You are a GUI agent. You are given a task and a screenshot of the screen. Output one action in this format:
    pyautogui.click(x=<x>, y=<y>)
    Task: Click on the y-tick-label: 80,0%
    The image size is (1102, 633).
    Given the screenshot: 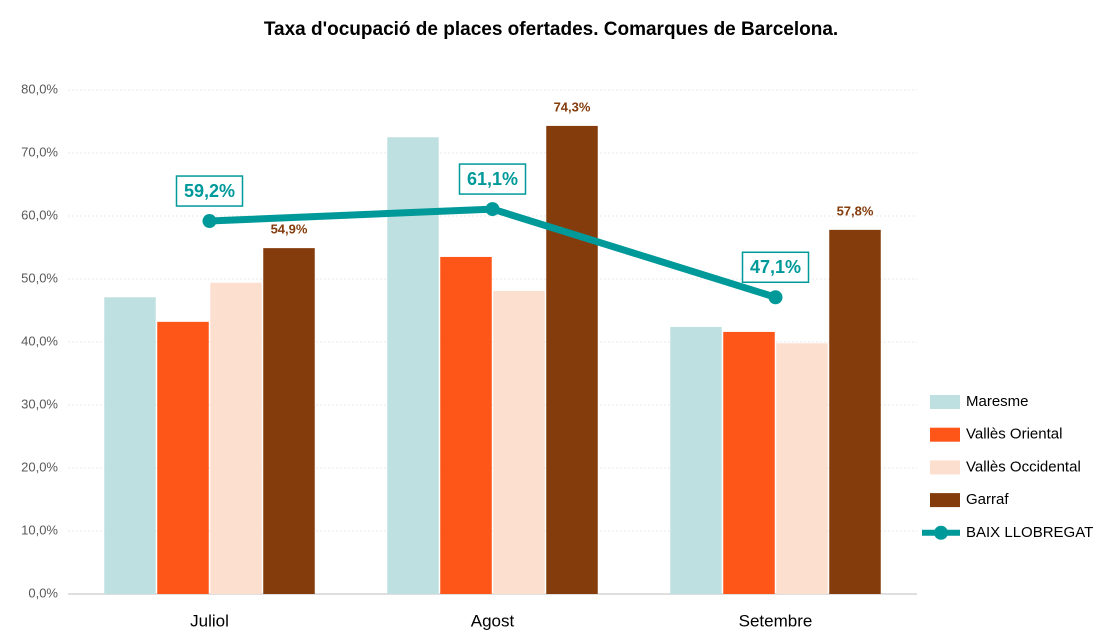 What is the action you would take?
    pyautogui.click(x=39, y=88)
    